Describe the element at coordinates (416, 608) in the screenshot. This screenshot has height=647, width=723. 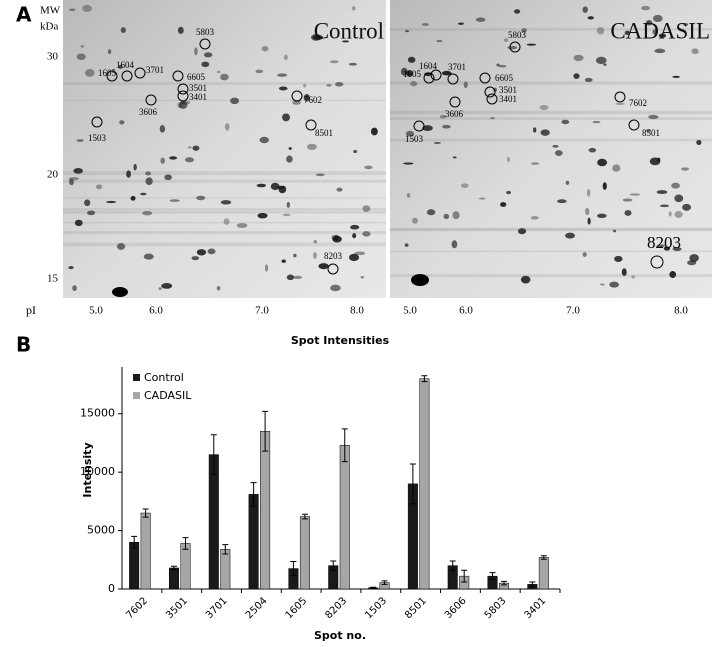
I see `x-tick-label: 8501` at that location.